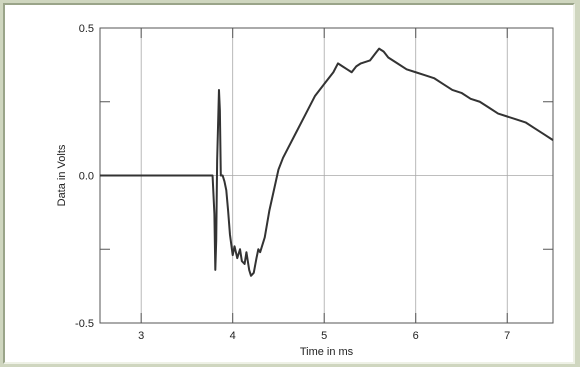 The width and height of the screenshot is (580, 367). I want to click on x-tick-label: 3, so click(141, 336).